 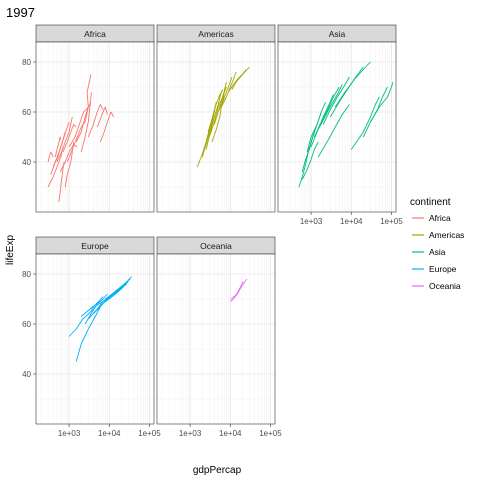 What do you see at coordinates (337, 34) in the screenshot?
I see `strip-label-asia: Asia` at bounding box center [337, 34].